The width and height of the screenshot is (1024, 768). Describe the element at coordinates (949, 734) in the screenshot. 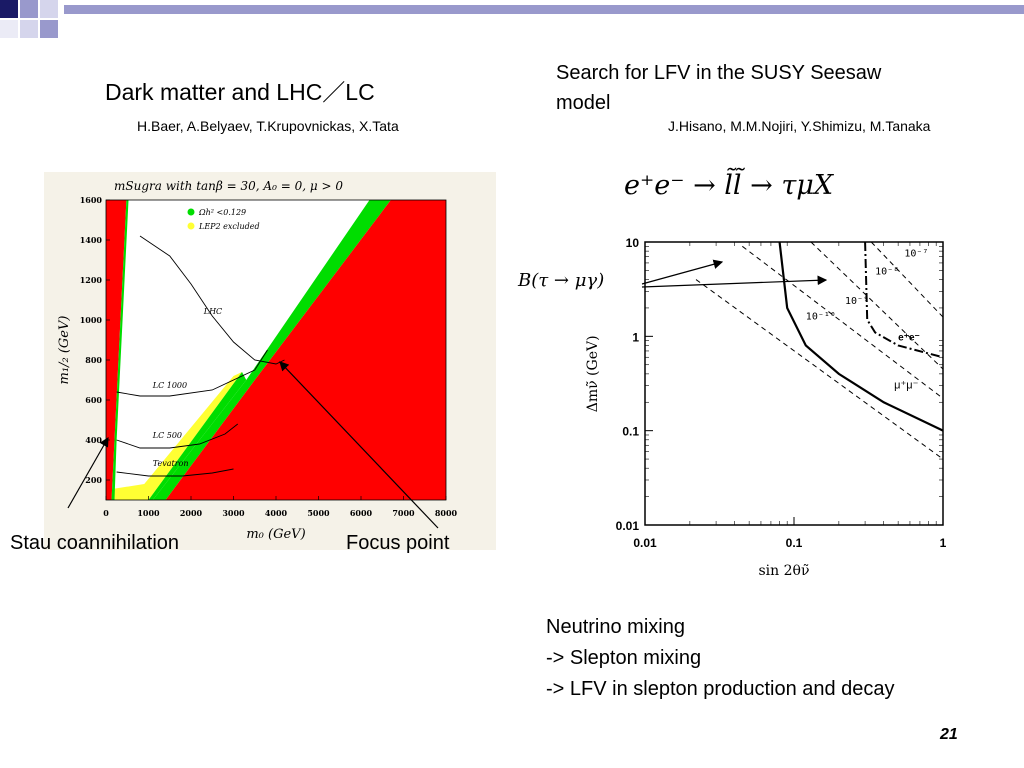

I see `page-number: 21` at that location.